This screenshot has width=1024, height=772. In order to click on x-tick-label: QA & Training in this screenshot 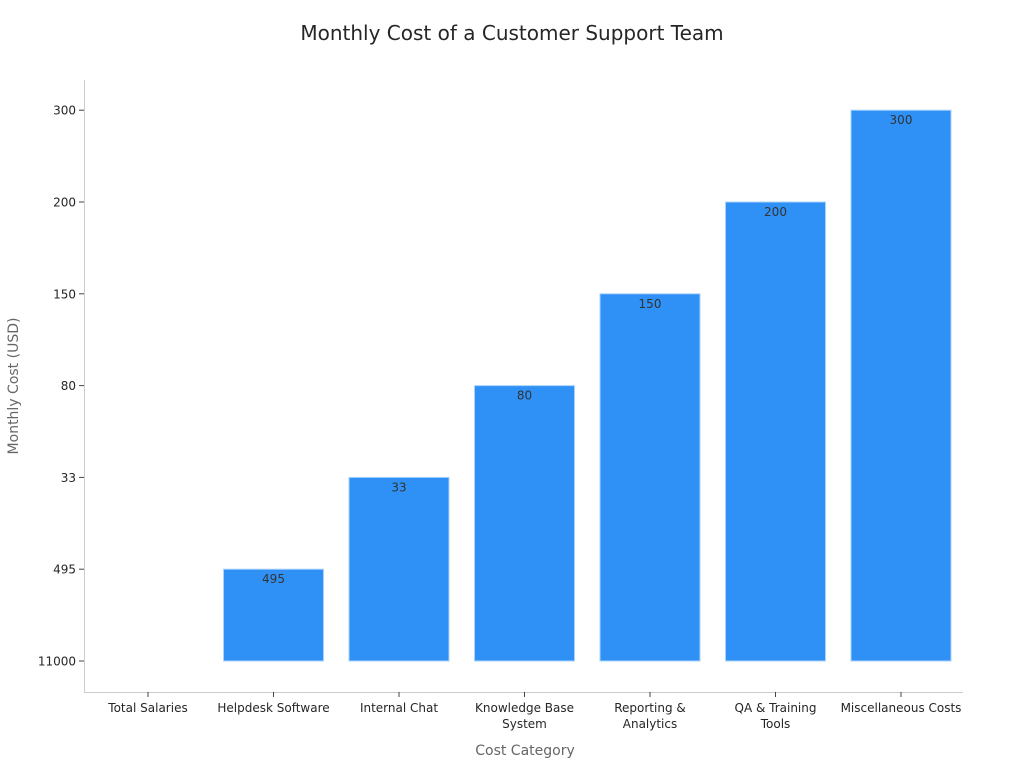, I will do `click(776, 708)`.